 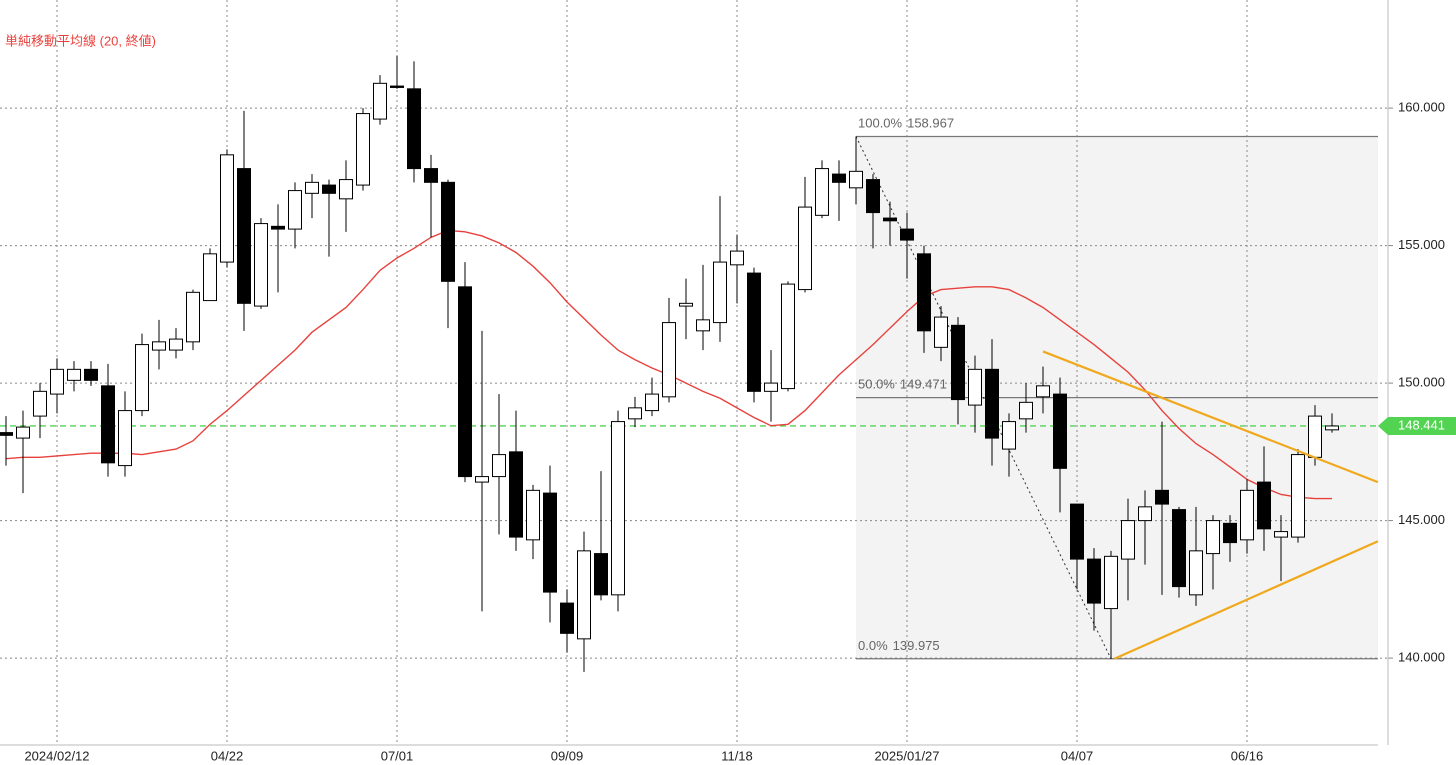 What do you see at coordinates (80, 40) in the screenshot?
I see `sma-legend: 単純移動平均線 (20, 終値)` at bounding box center [80, 40].